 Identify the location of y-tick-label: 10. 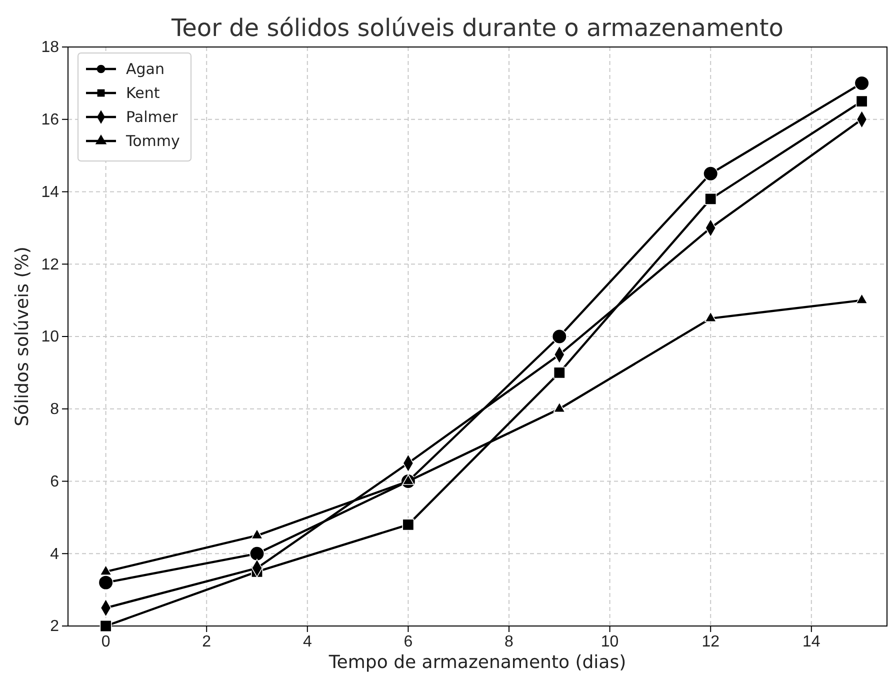
(50, 337).